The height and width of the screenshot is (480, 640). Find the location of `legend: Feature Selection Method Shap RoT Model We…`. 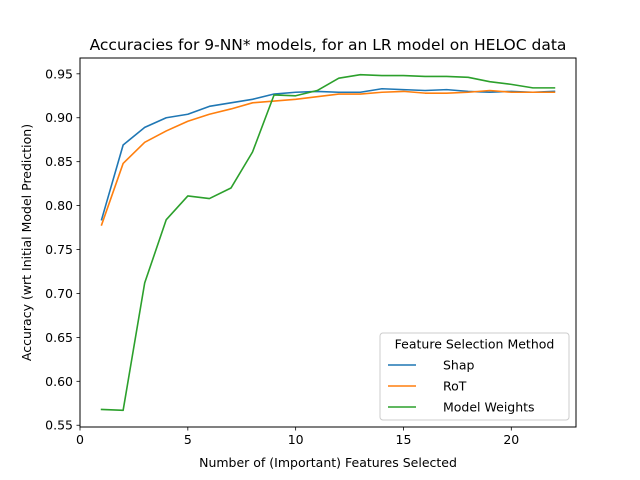

legend: Feature Selection Method Shap RoT Model We… is located at coordinates (474, 376).